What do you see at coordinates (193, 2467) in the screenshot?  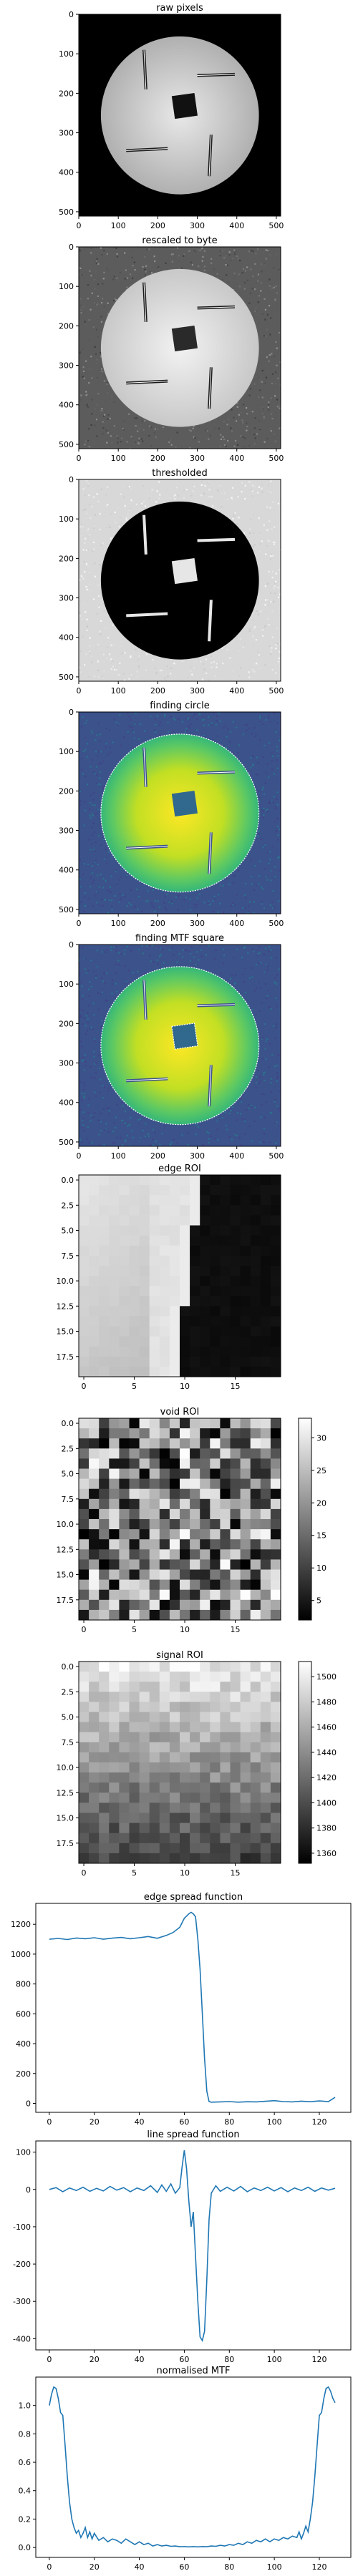 I see `axes-frame` at bounding box center [193, 2467].